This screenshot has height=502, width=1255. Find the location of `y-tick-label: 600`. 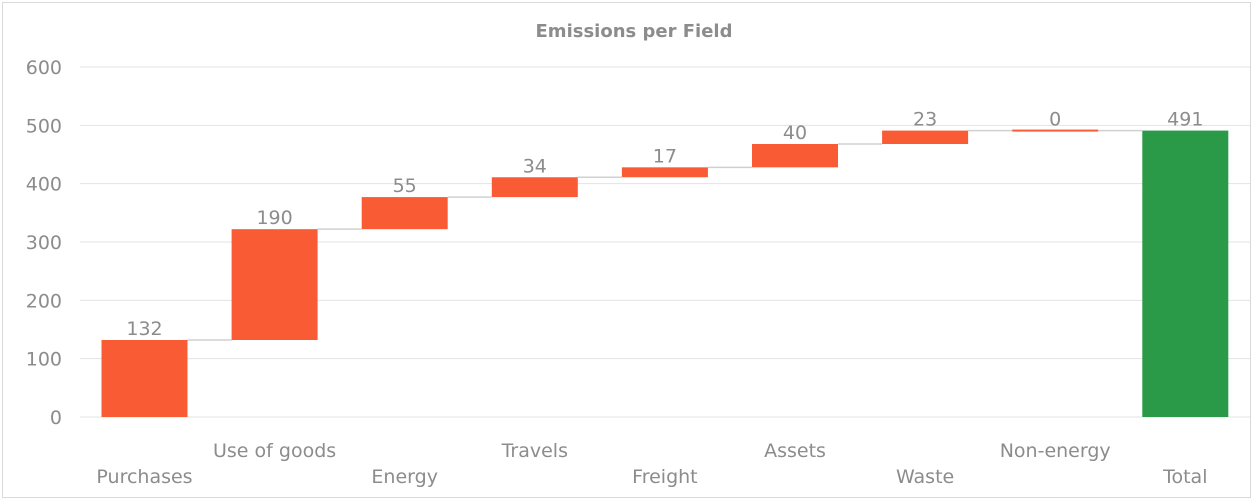

y-tick-label: 600 is located at coordinates (44, 68).